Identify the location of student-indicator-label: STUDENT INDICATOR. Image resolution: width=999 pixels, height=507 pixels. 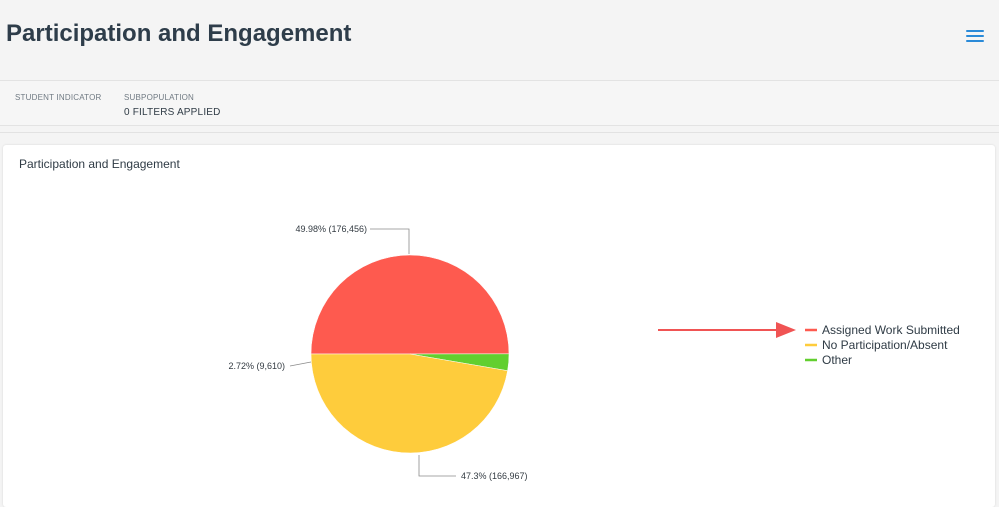
(58, 97).